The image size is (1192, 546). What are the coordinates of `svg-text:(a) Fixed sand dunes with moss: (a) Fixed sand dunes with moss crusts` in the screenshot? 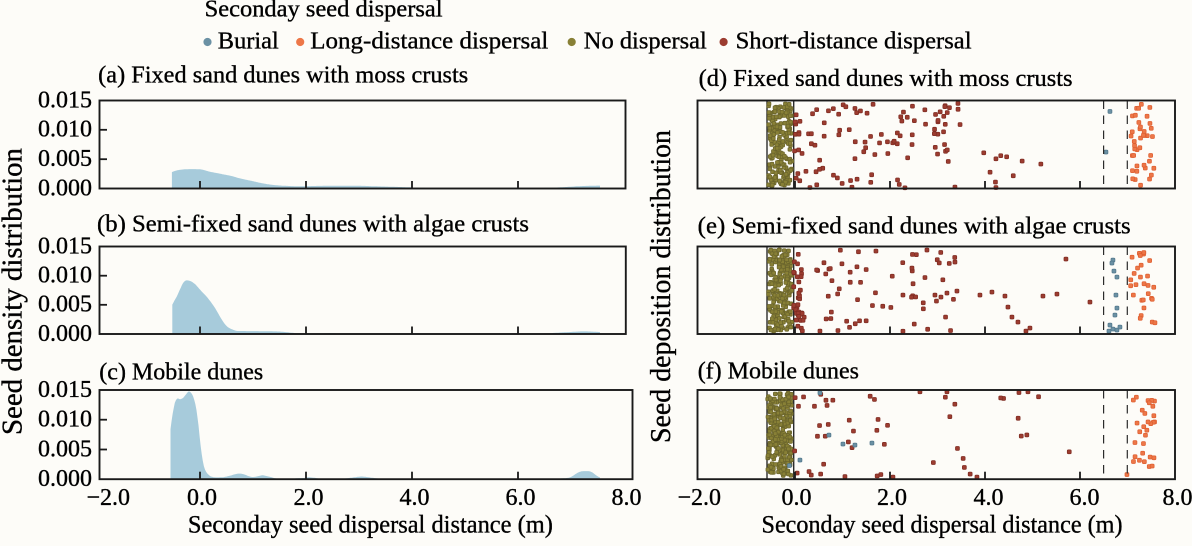 It's located at (283, 76).